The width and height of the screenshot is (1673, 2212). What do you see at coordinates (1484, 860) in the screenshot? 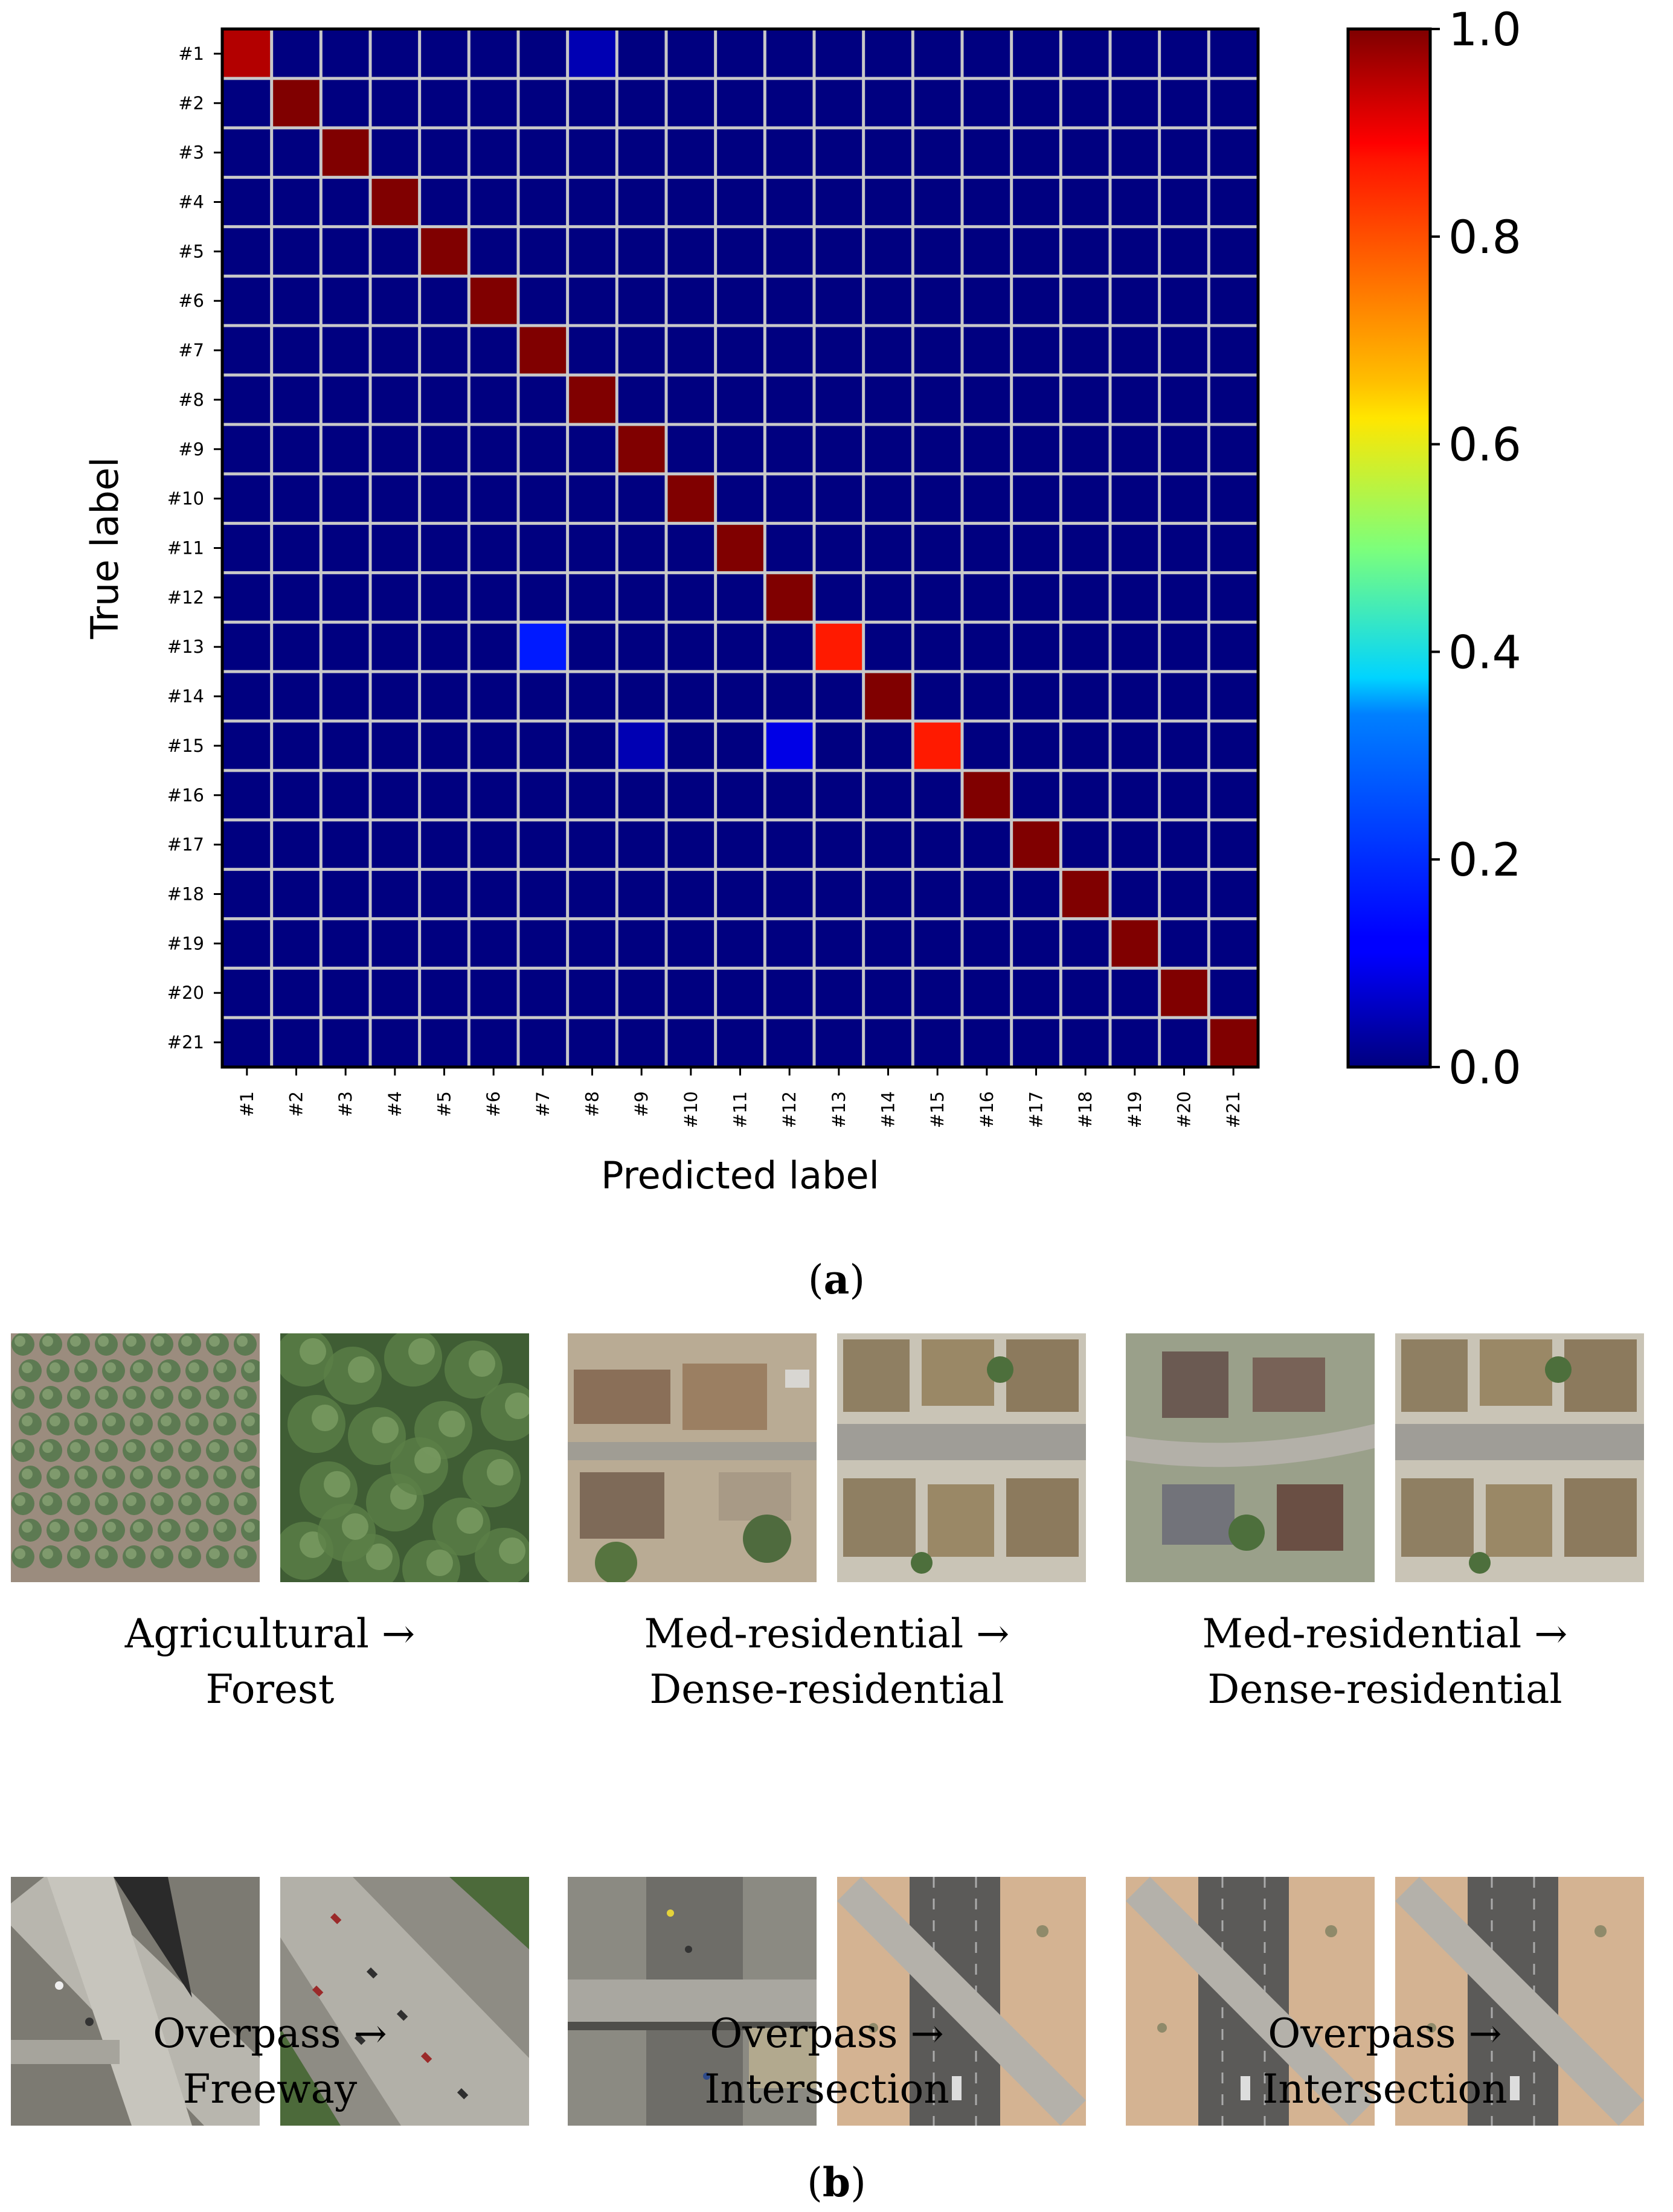
I see `colorbar-tick-label: 0.2` at bounding box center [1484, 860].